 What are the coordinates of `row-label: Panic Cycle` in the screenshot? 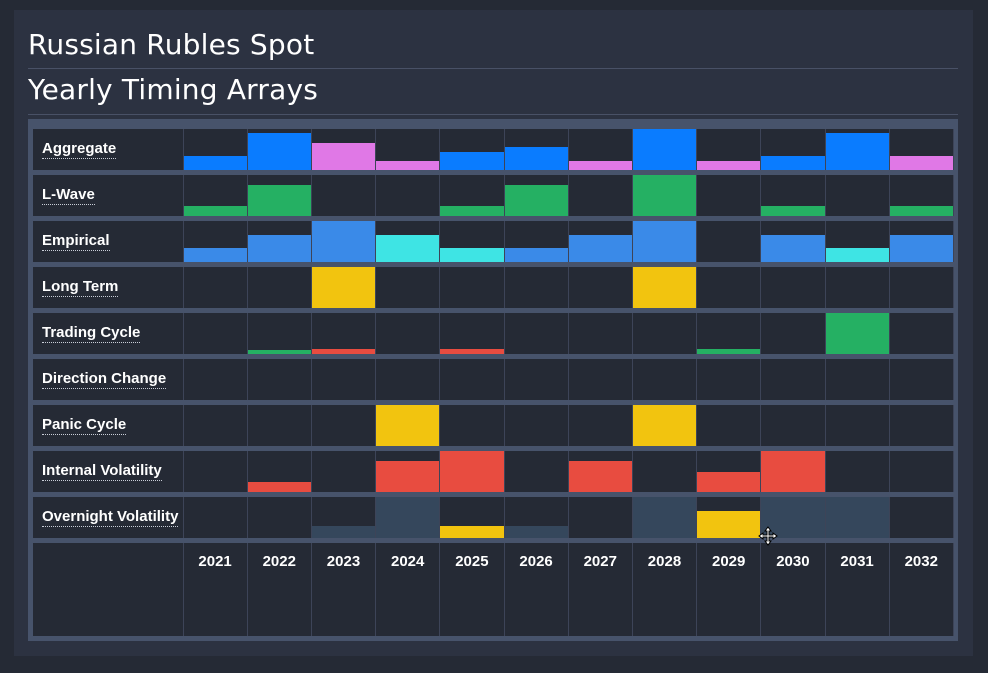 It's located at (108, 425).